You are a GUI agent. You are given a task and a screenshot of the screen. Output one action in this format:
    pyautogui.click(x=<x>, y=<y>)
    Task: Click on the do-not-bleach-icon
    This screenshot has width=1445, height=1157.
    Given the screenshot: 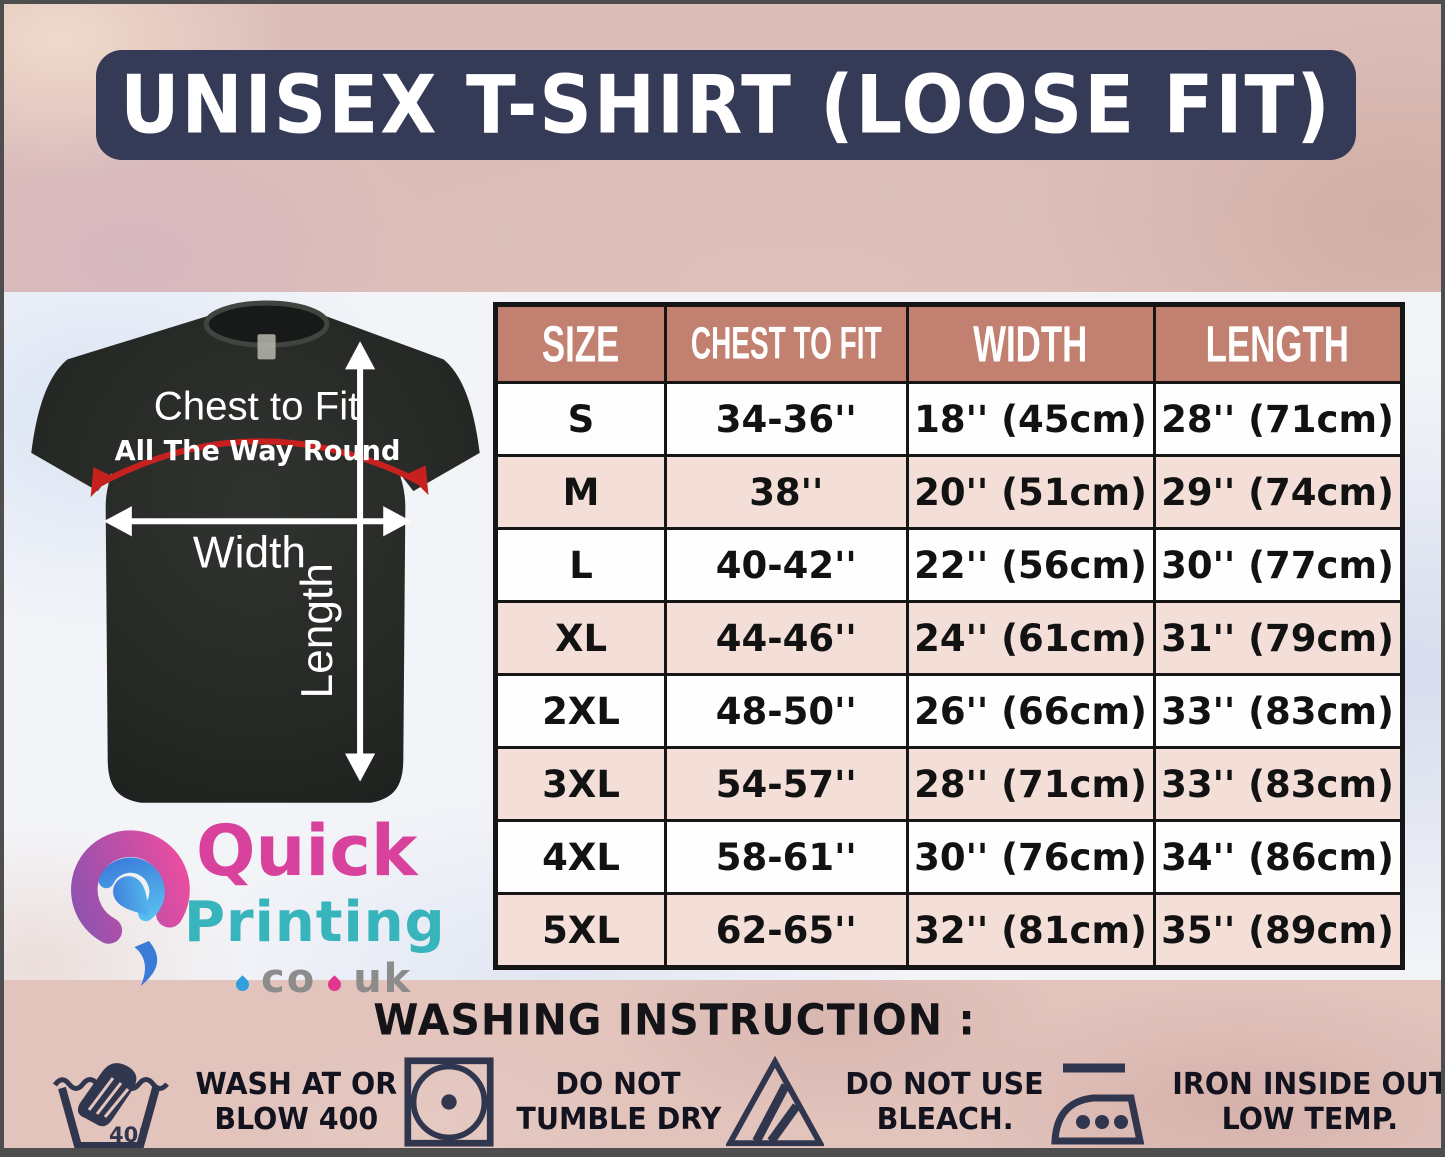 What is the action you would take?
    pyautogui.click(x=775, y=1101)
    